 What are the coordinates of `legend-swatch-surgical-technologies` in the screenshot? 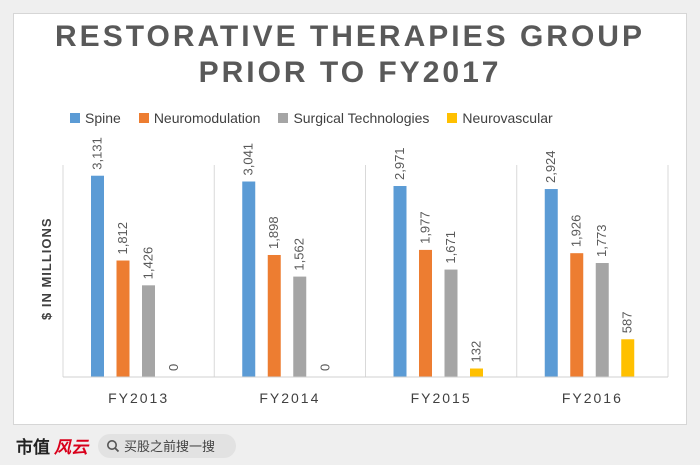 It's located at (283, 118).